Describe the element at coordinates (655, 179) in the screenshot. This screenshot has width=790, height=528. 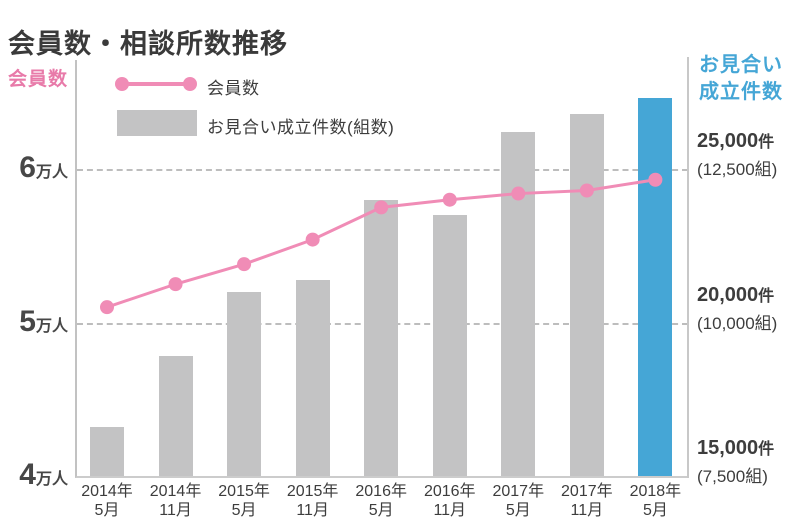
I see `point-2018年5月` at that location.